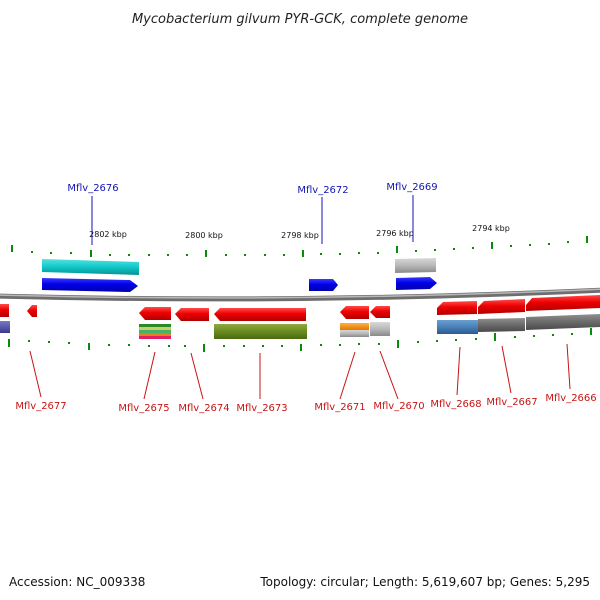  I want to click on genome-backbone-highlight, so click(300, 293).